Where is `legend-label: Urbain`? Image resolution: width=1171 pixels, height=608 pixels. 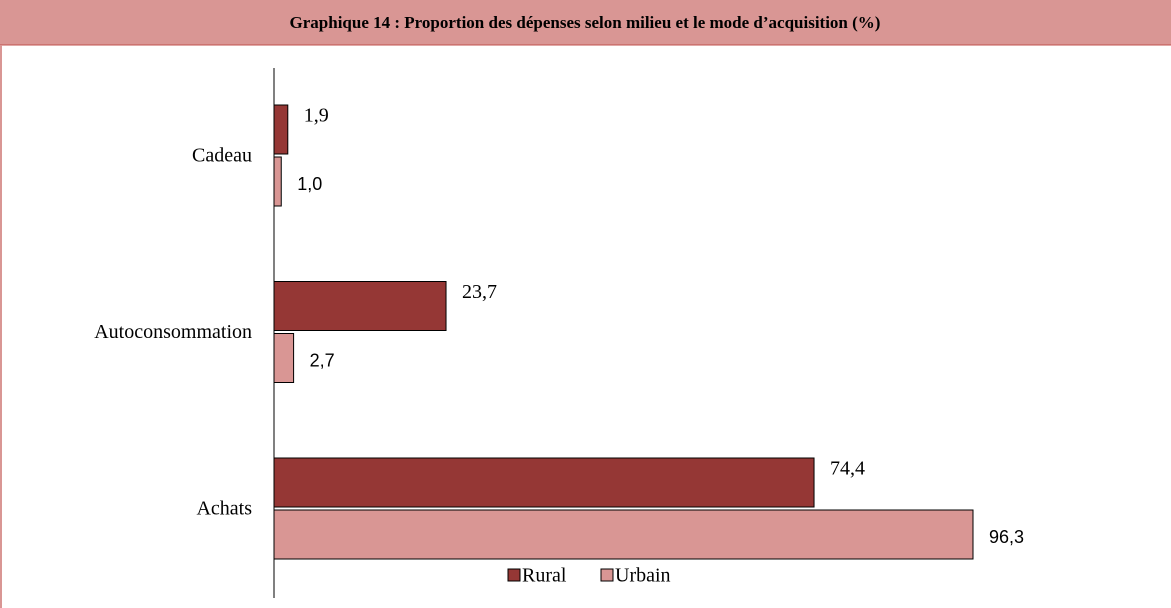 legend-label: Urbain is located at coordinates (643, 576).